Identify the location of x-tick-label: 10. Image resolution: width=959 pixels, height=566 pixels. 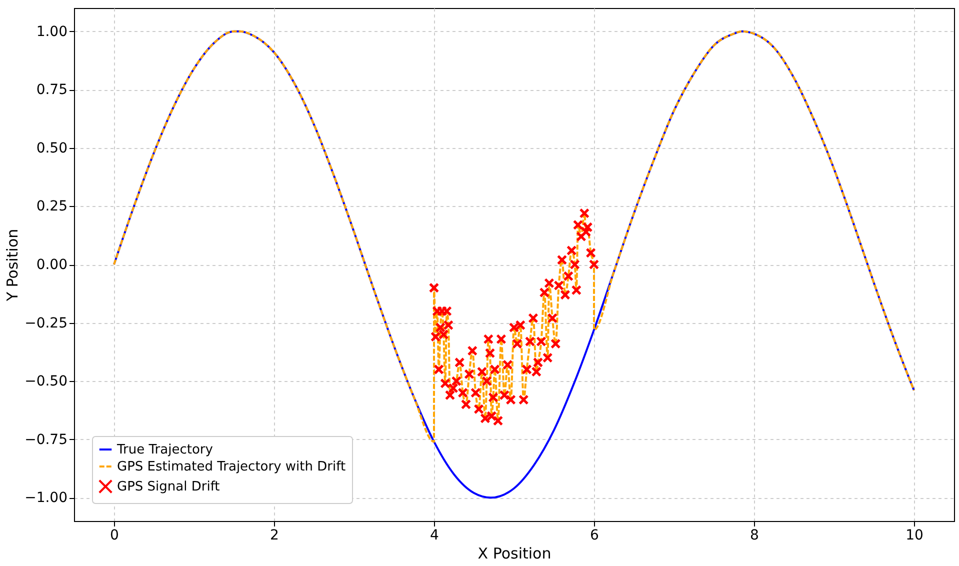
(915, 536).